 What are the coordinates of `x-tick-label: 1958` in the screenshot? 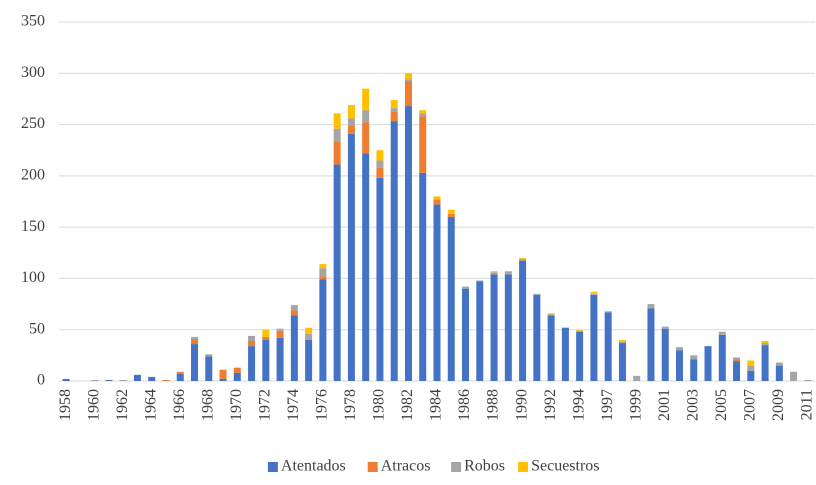 It's located at (65, 405).